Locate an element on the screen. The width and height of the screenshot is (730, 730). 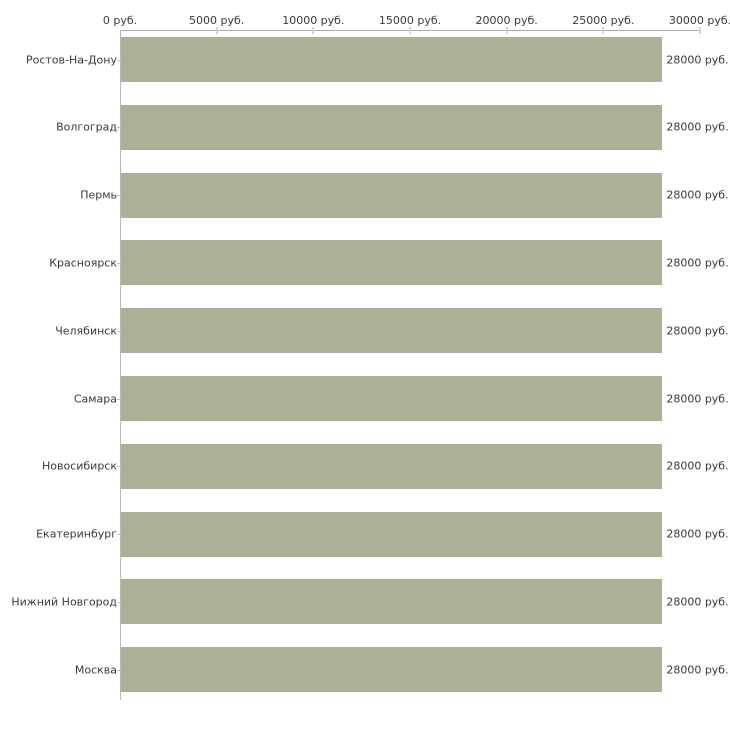
bar-row: Пермь 28000 руб. is located at coordinates (365, 195).